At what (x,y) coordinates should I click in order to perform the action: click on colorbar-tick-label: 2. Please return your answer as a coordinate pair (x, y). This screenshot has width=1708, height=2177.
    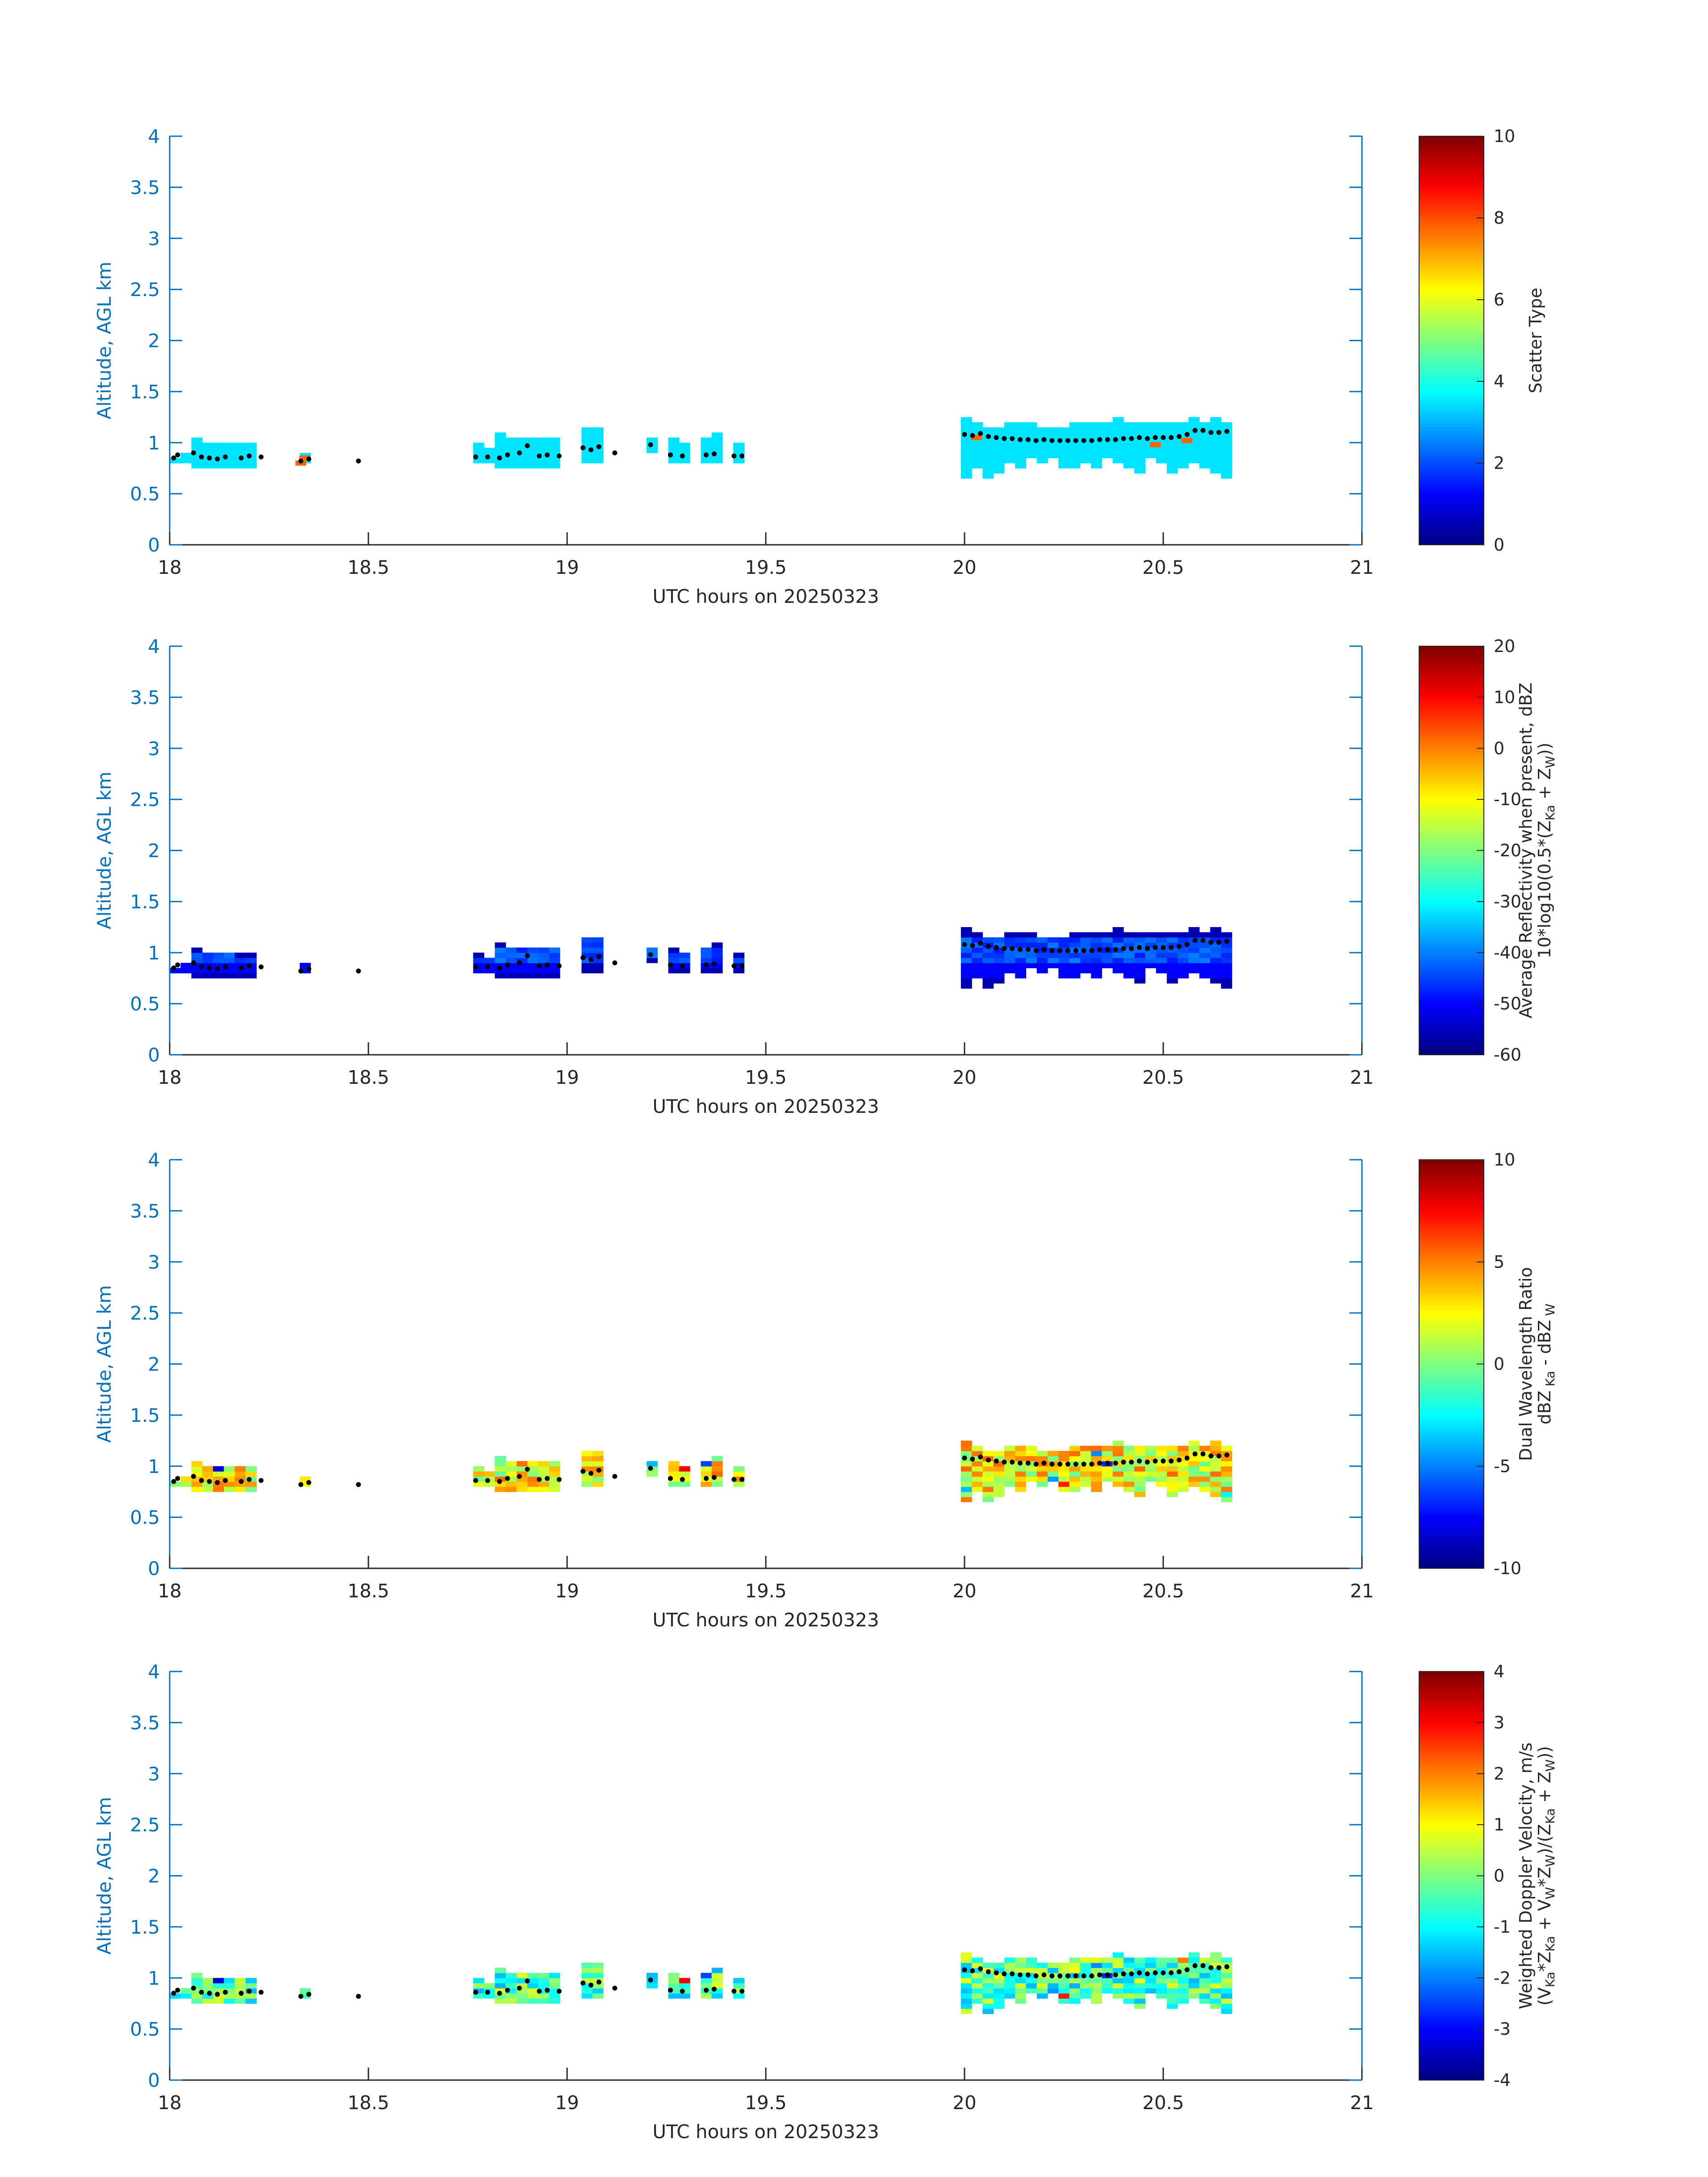
    Looking at the image, I should click on (1499, 1774).